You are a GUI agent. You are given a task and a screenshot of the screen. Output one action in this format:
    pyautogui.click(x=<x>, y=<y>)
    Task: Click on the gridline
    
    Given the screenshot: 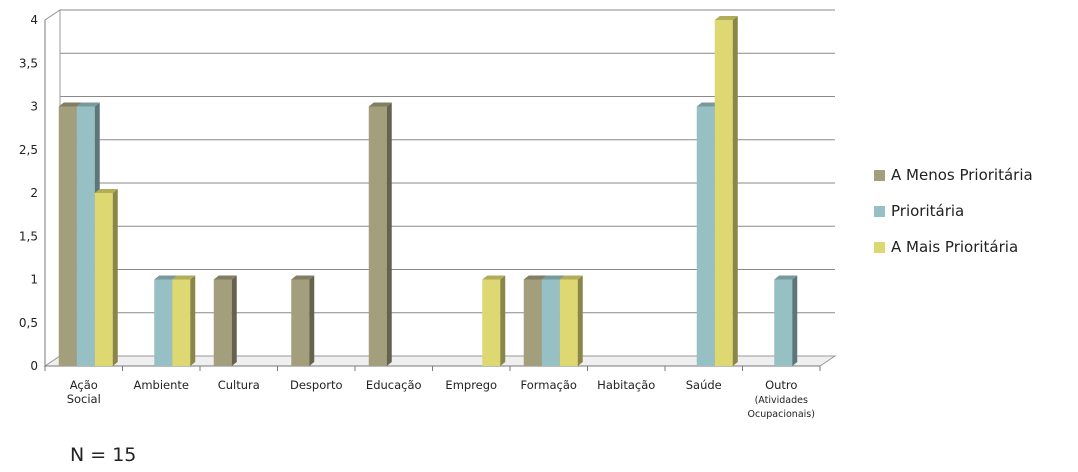 What is the action you would take?
    pyautogui.click(x=439, y=15)
    